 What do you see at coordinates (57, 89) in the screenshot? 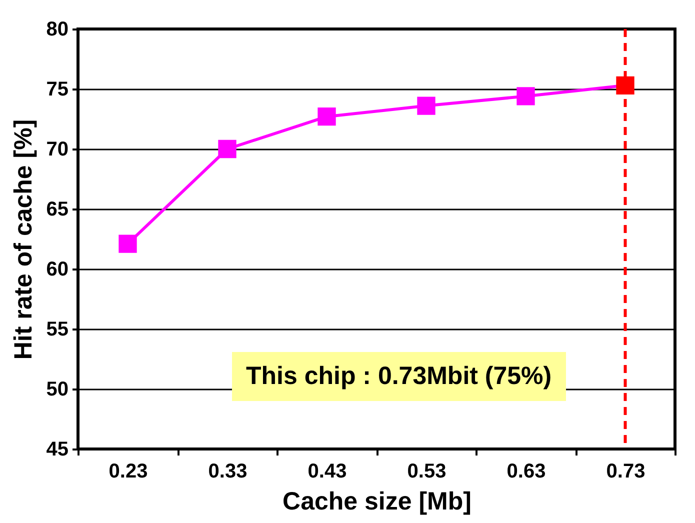
I see `y-tick-label: 75` at bounding box center [57, 89].